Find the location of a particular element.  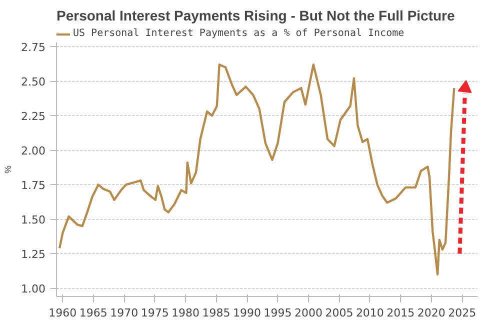

y-tick-label: 2.50 is located at coordinates (33, 82).